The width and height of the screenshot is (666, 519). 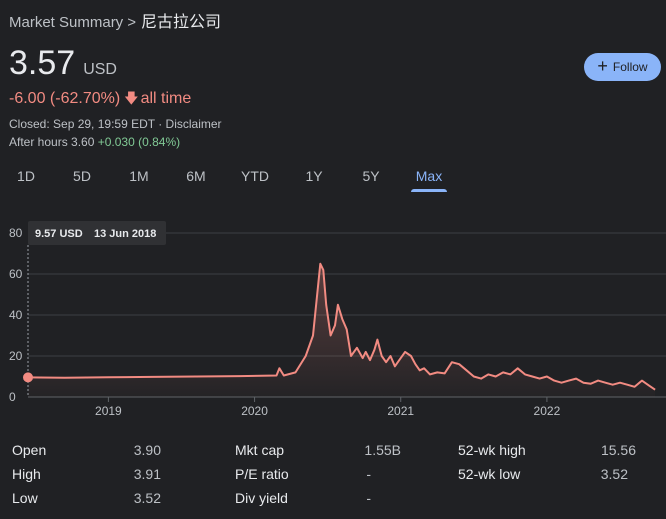 I want to click on price-row: 3.57 USD, so click(x=63, y=63).